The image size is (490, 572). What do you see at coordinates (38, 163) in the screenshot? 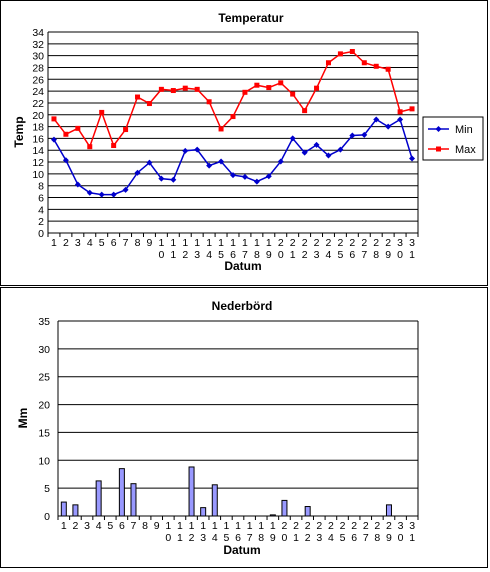
I see `y-tick-label: 12` at bounding box center [38, 163].